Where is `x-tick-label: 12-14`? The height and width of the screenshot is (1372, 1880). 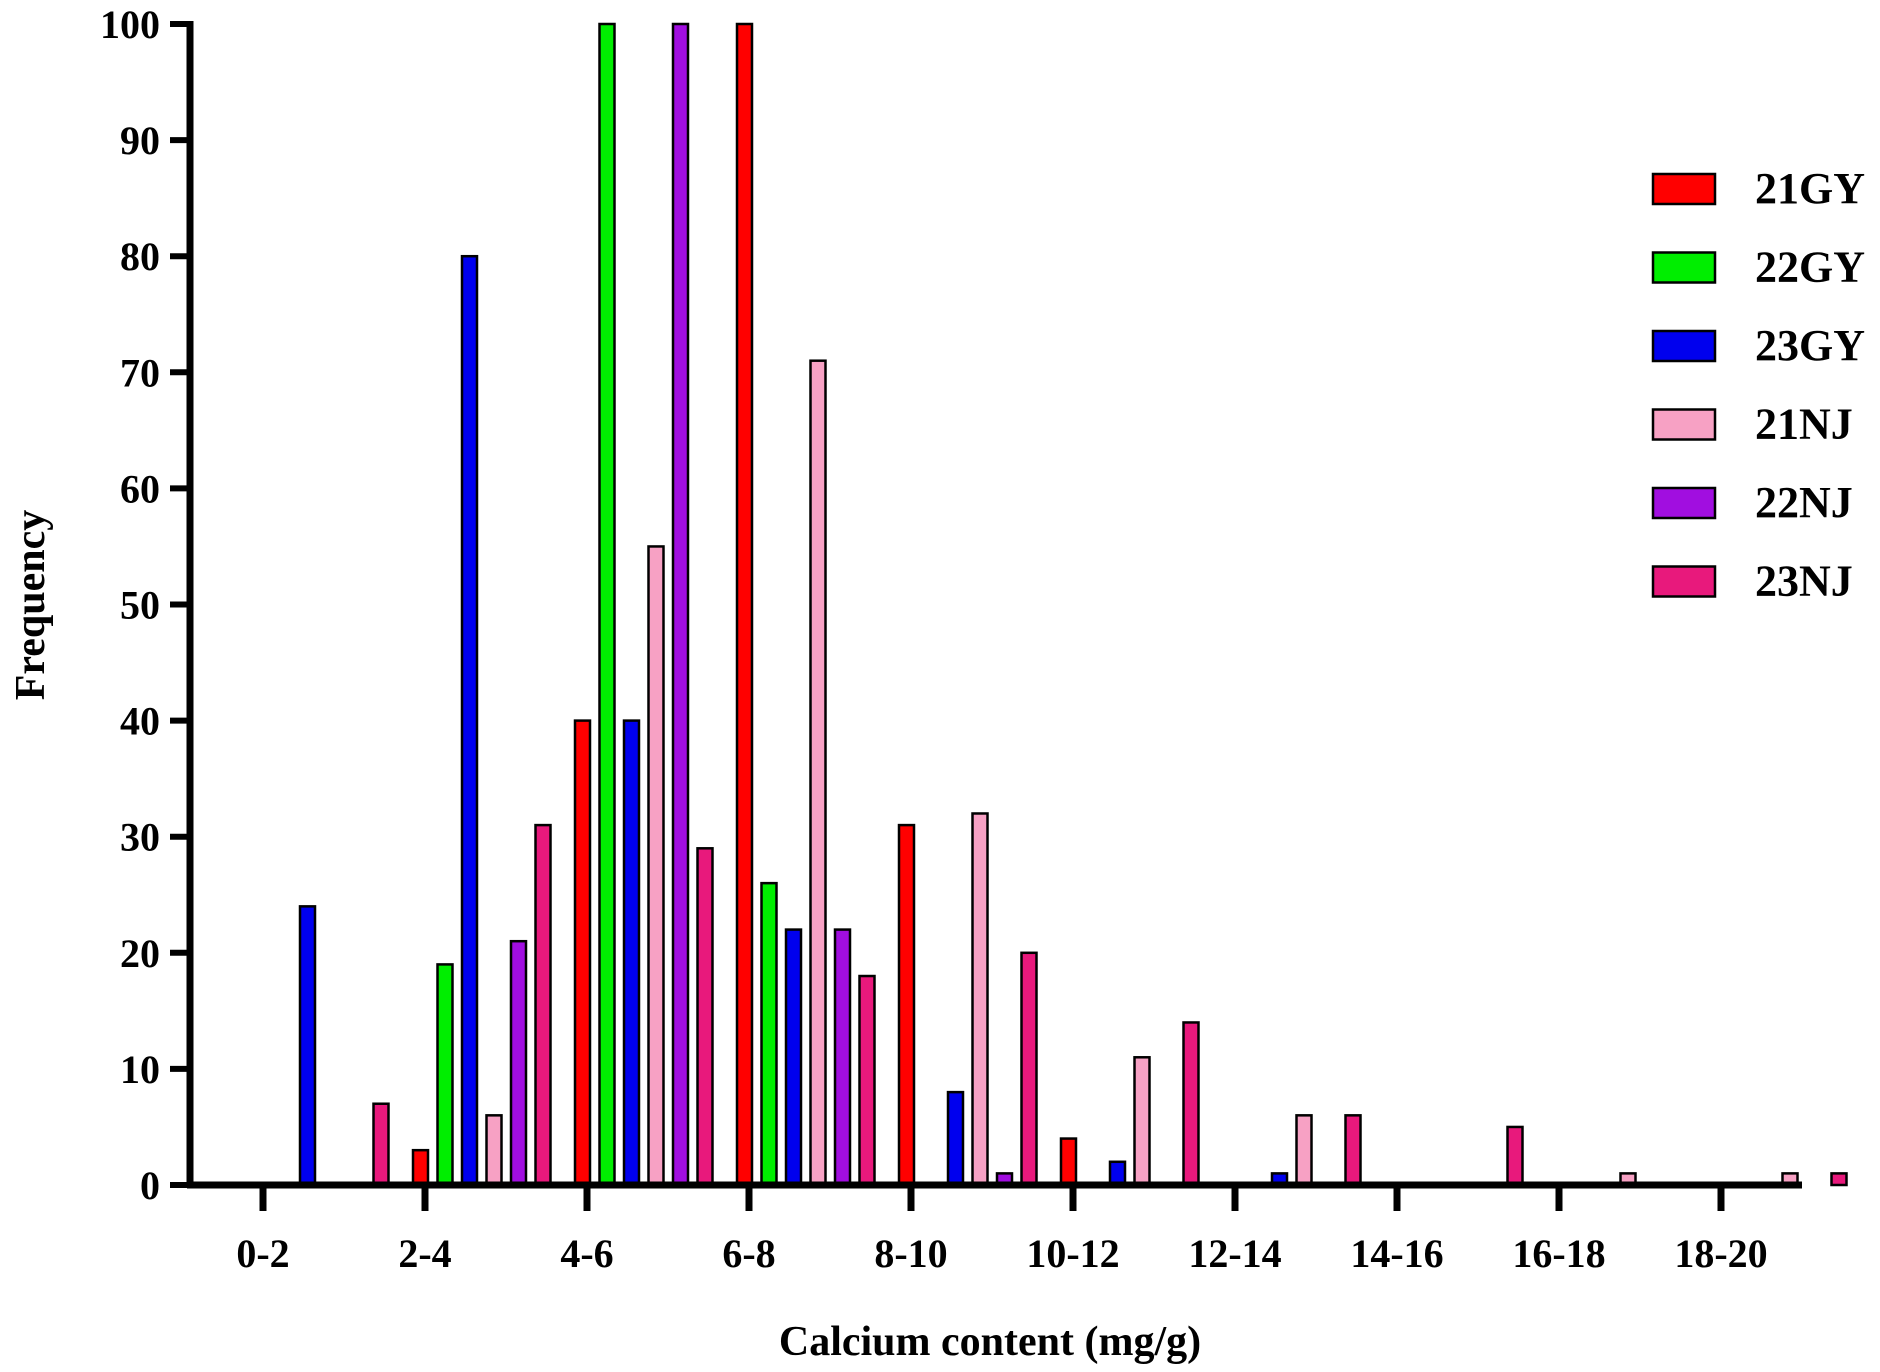 x-tick-label: 12-14 is located at coordinates (1234, 1253).